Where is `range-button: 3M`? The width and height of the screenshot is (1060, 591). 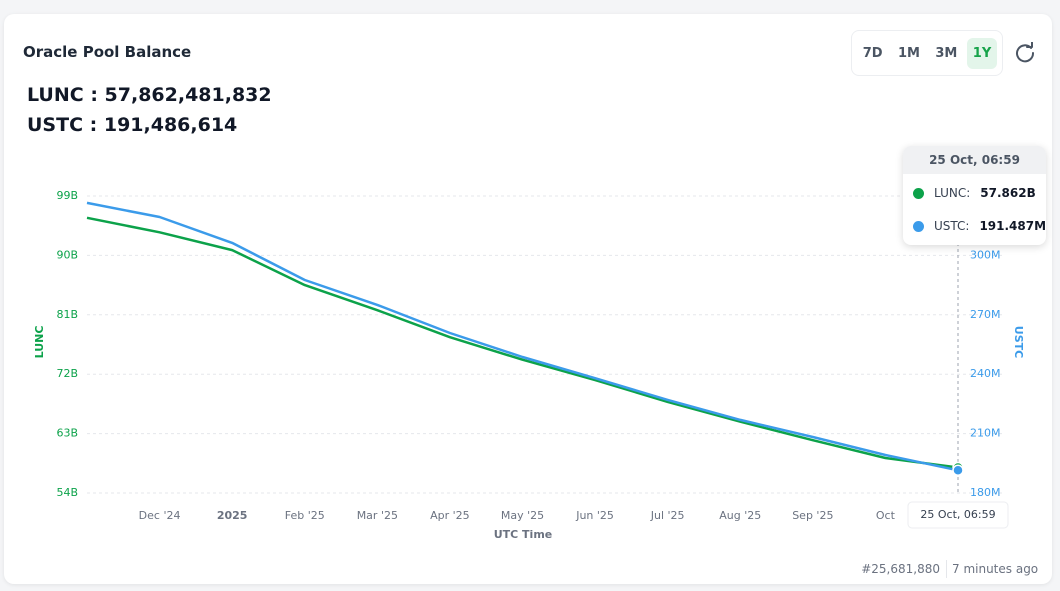
range-button: 3M is located at coordinates (946, 53).